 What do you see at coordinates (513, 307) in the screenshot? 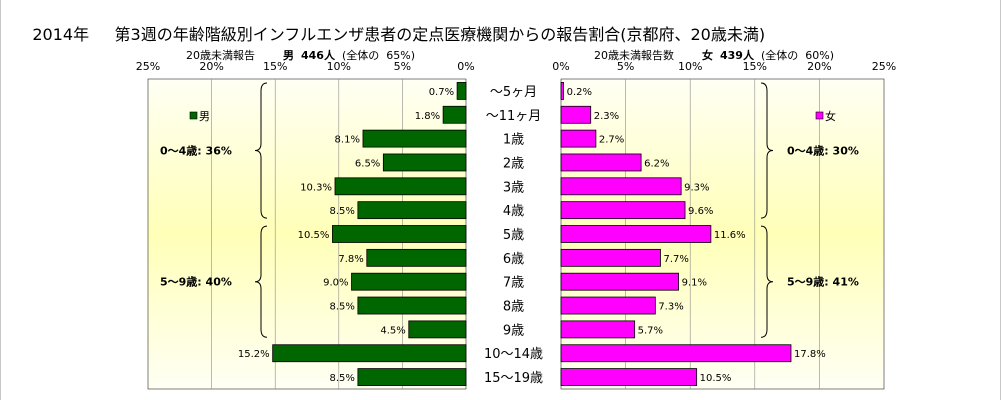
I see `age-category-label: 8歳` at bounding box center [513, 307].